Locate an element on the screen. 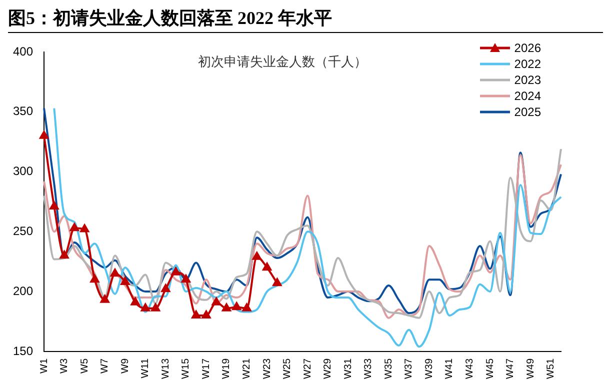 This screenshot has width=611, height=380. legend-label: 2024 is located at coordinates (527, 96).